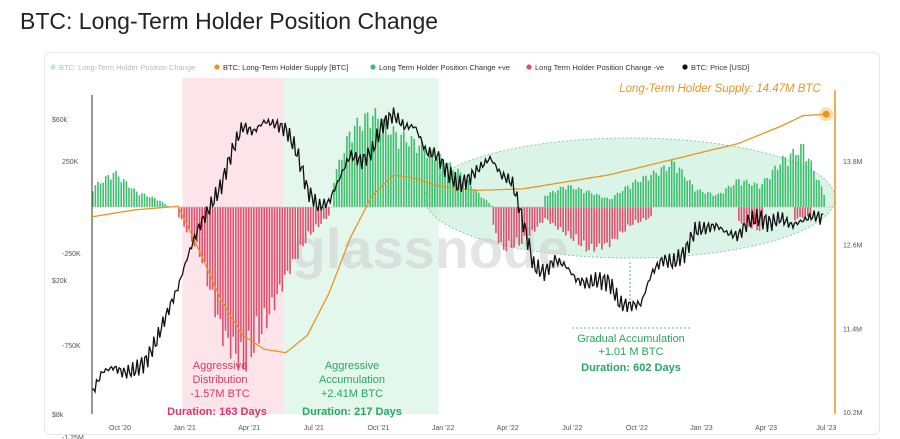 Image resolution: width=900 pixels, height=439 pixels. I want to click on change-tick-label: 250K, so click(70, 162).